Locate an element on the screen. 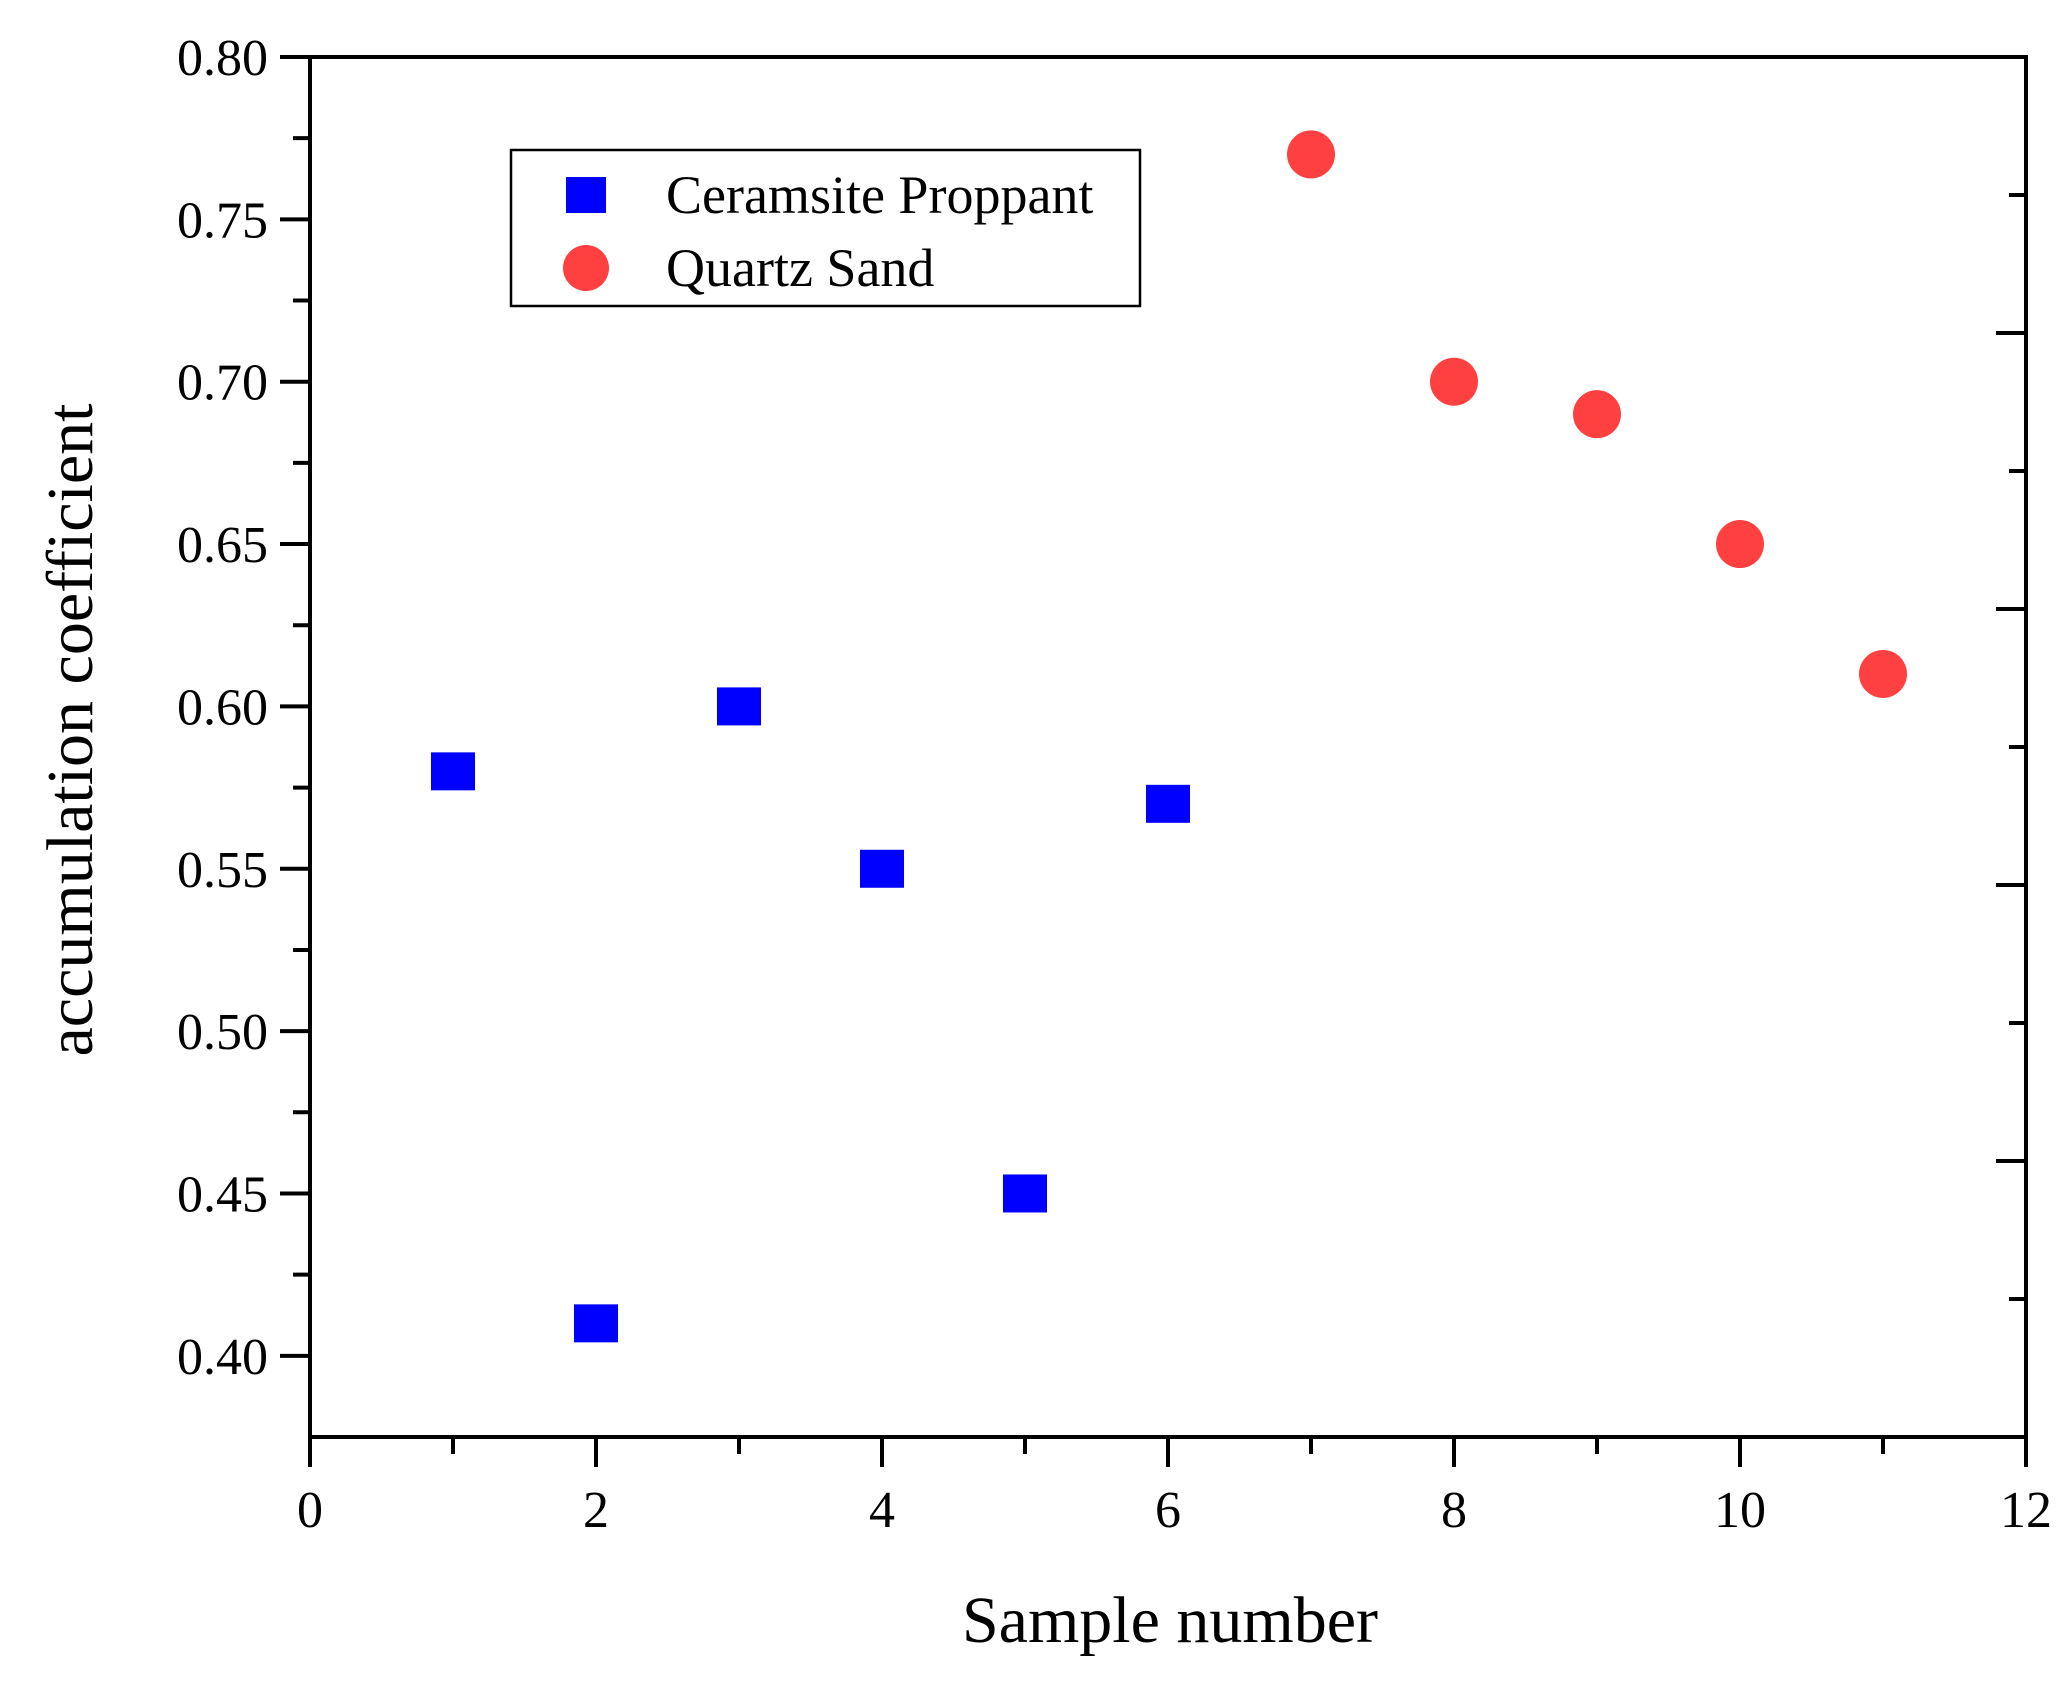  y-tick-label: 0.40 is located at coordinates (222, 1357).